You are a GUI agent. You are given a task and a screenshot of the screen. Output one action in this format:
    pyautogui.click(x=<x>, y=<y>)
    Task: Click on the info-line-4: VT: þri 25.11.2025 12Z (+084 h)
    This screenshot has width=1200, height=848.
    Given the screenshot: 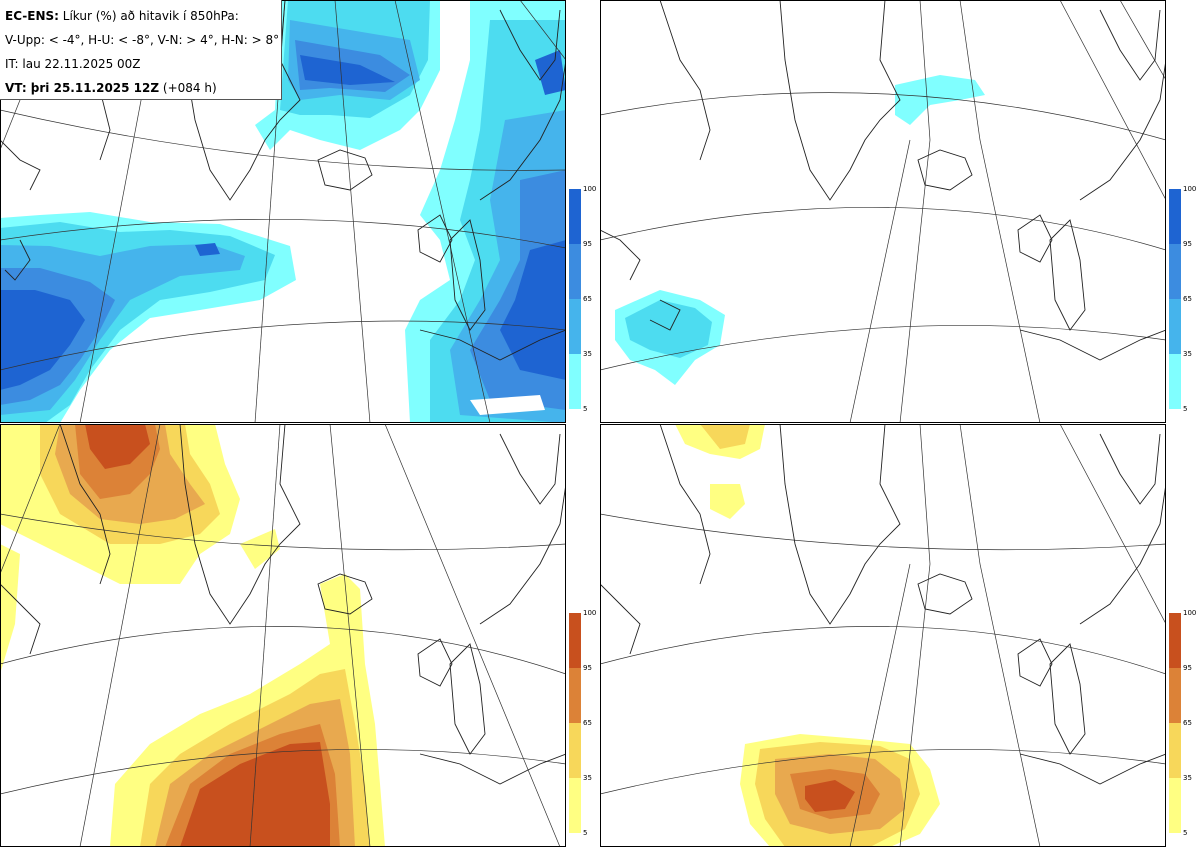 What is the action you would take?
    pyautogui.click(x=140, y=88)
    